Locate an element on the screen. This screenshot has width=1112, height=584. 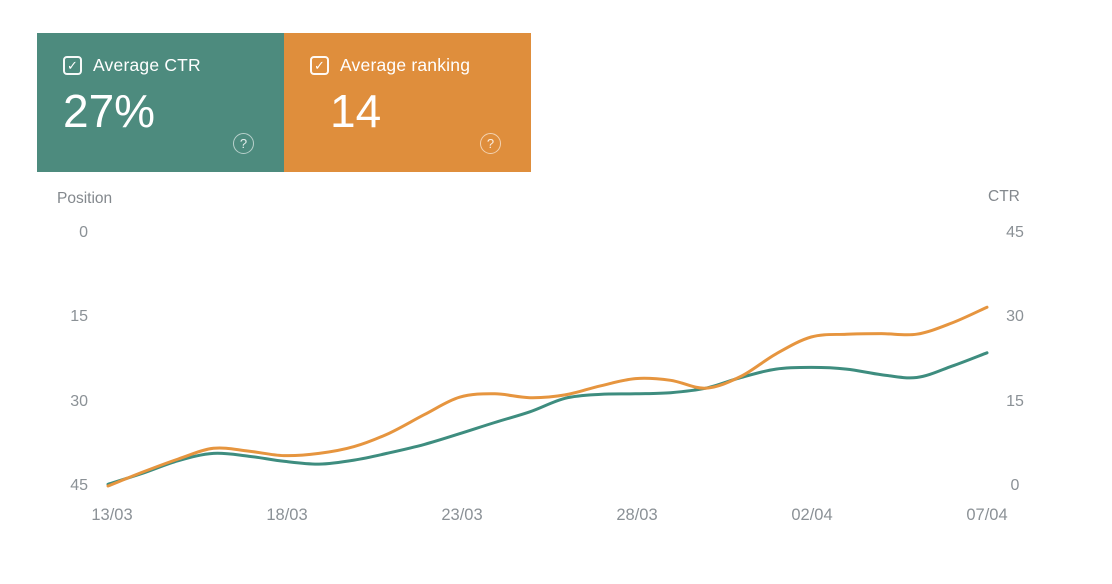
average-ctr-label: Average CTR is located at coordinates (147, 65).